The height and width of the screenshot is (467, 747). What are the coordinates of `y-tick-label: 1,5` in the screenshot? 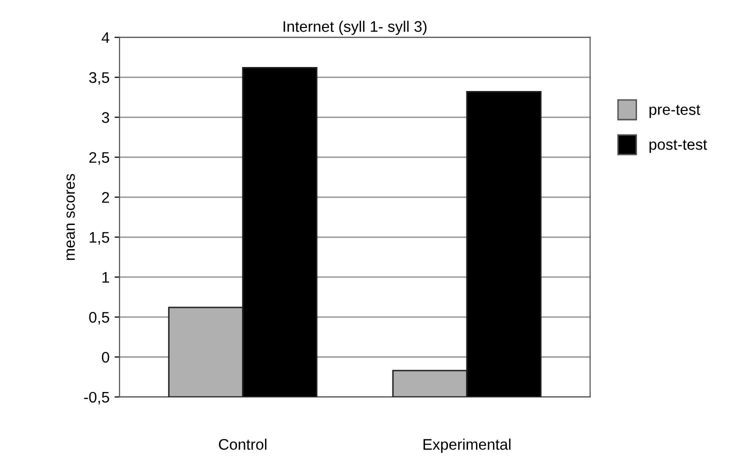 It's located at (100, 238).